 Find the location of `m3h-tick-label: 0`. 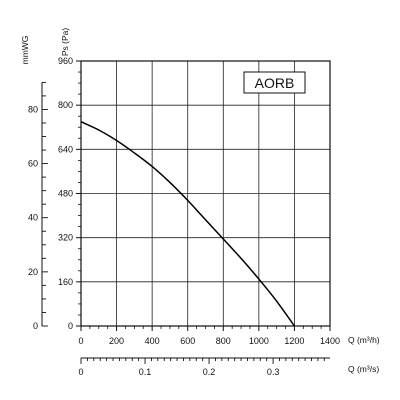

m3h-tick-label: 0 is located at coordinates (80, 341).